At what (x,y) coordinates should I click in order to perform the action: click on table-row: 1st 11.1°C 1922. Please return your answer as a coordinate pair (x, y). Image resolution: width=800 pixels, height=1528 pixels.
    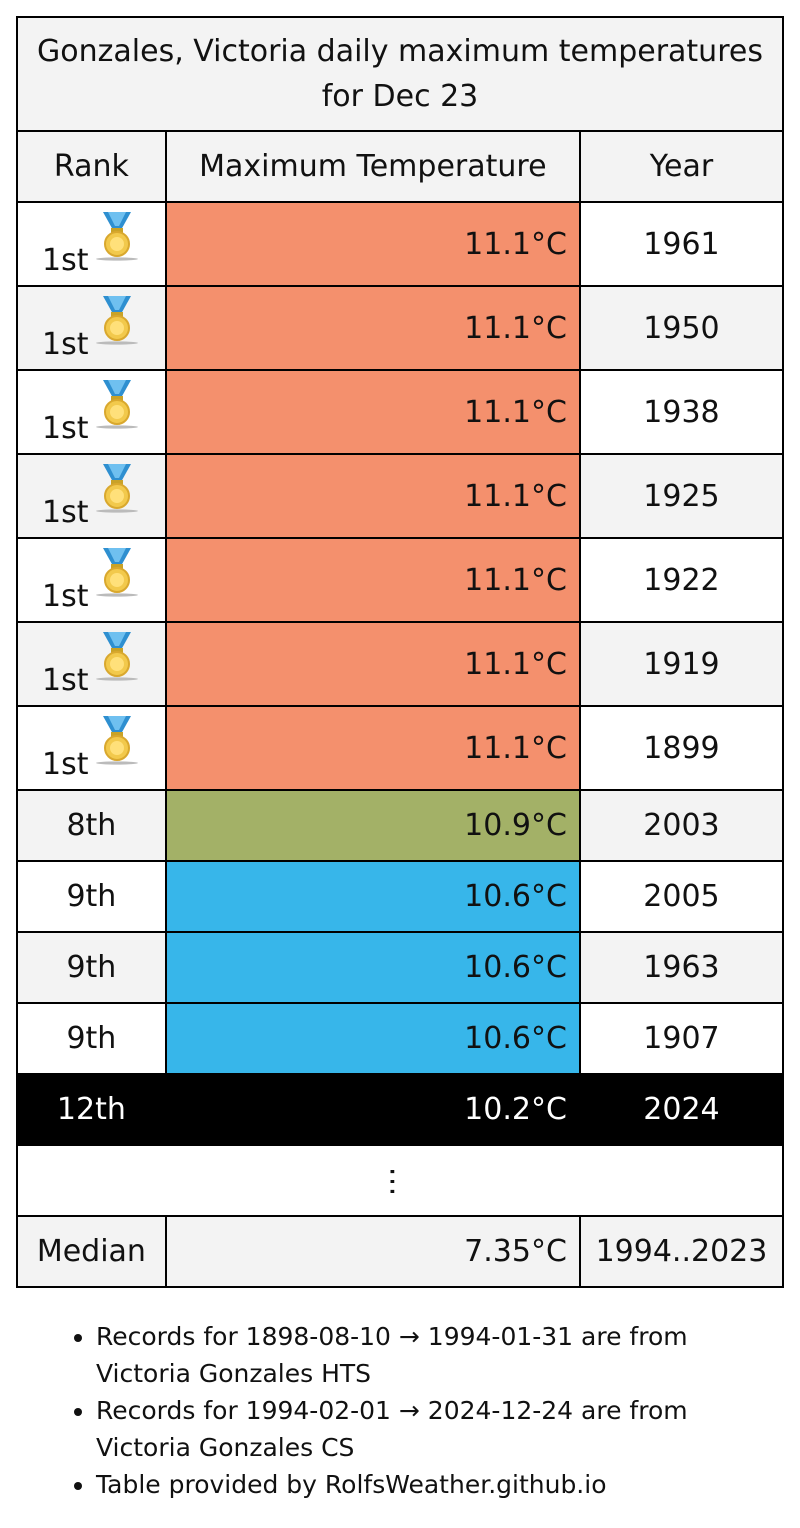
    Looking at the image, I should click on (400, 580).